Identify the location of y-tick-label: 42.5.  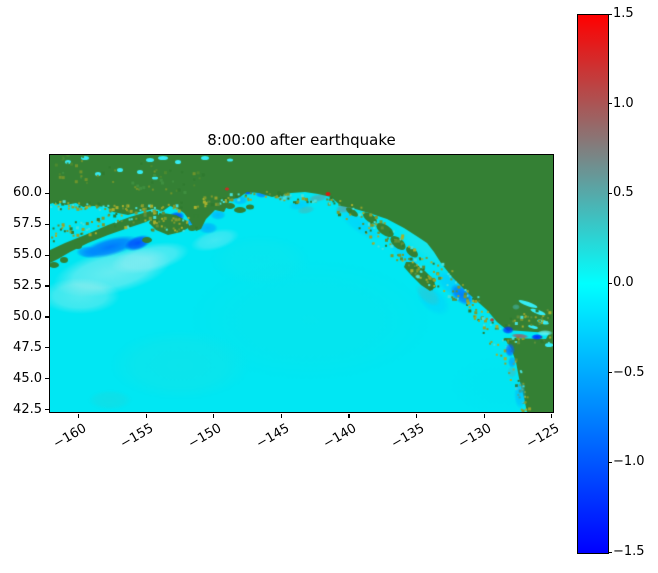
(27, 409).